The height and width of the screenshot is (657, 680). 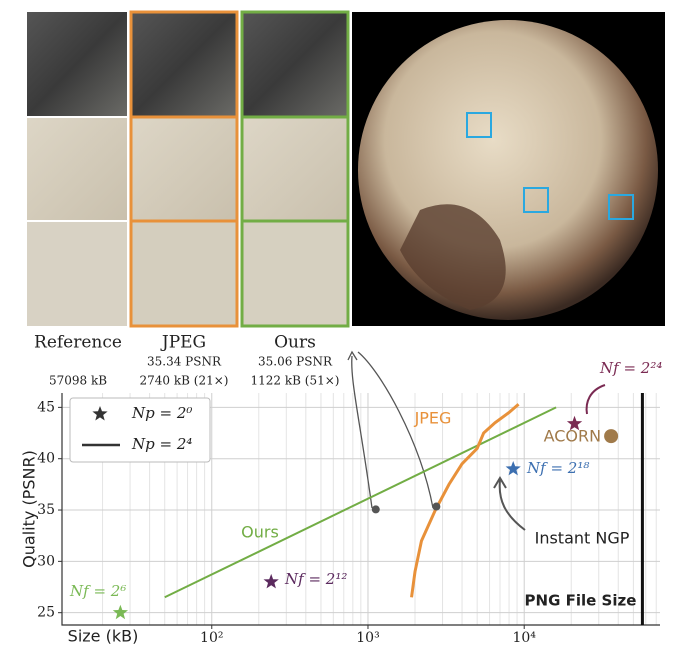 I want to click on column-note: 2740 kB (21×), so click(x=184, y=381).